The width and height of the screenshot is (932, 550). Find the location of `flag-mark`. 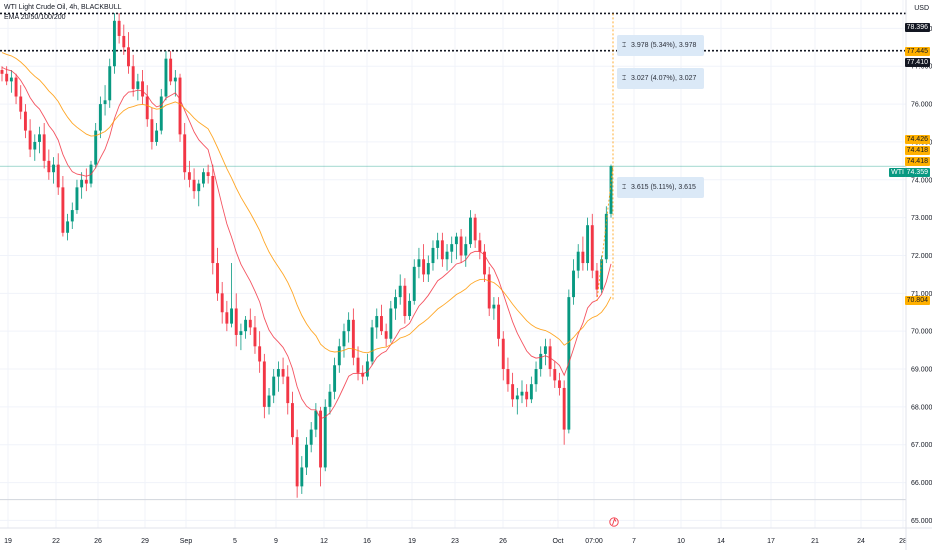

flag-mark is located at coordinates (614, 521).